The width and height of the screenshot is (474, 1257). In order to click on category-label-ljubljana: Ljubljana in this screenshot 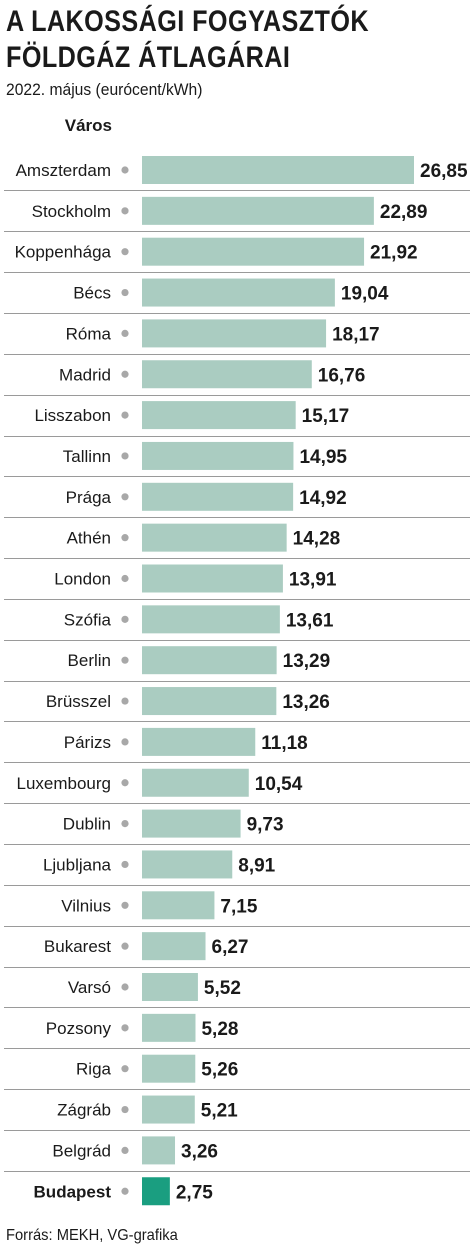, I will do `click(77, 864)`.